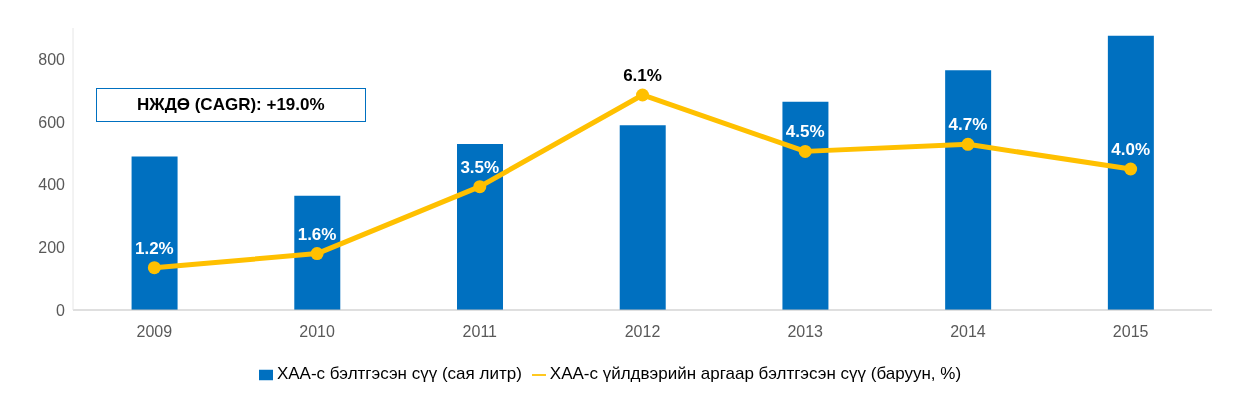  Describe the element at coordinates (1131, 149) in the screenshot. I see `data-label: 4.0%` at that location.